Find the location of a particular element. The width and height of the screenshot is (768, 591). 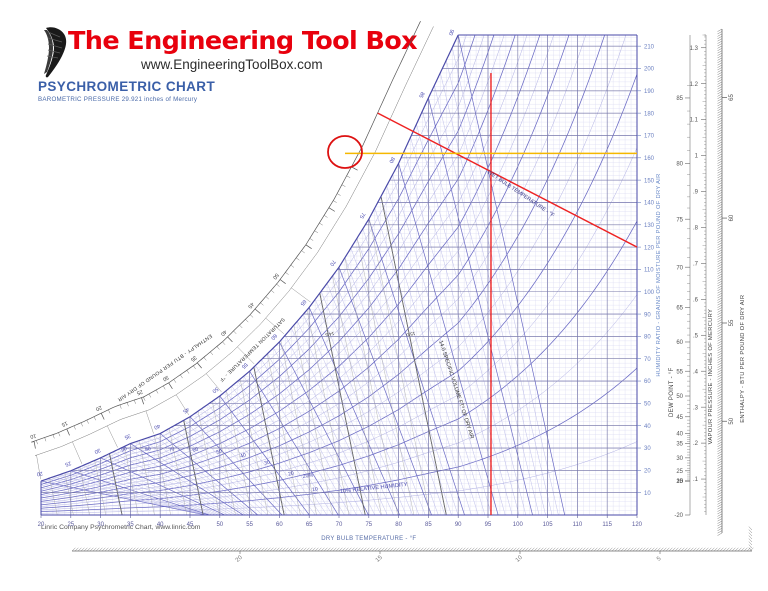

dew-point-tick-label: 15 is located at coordinates (679, 482).